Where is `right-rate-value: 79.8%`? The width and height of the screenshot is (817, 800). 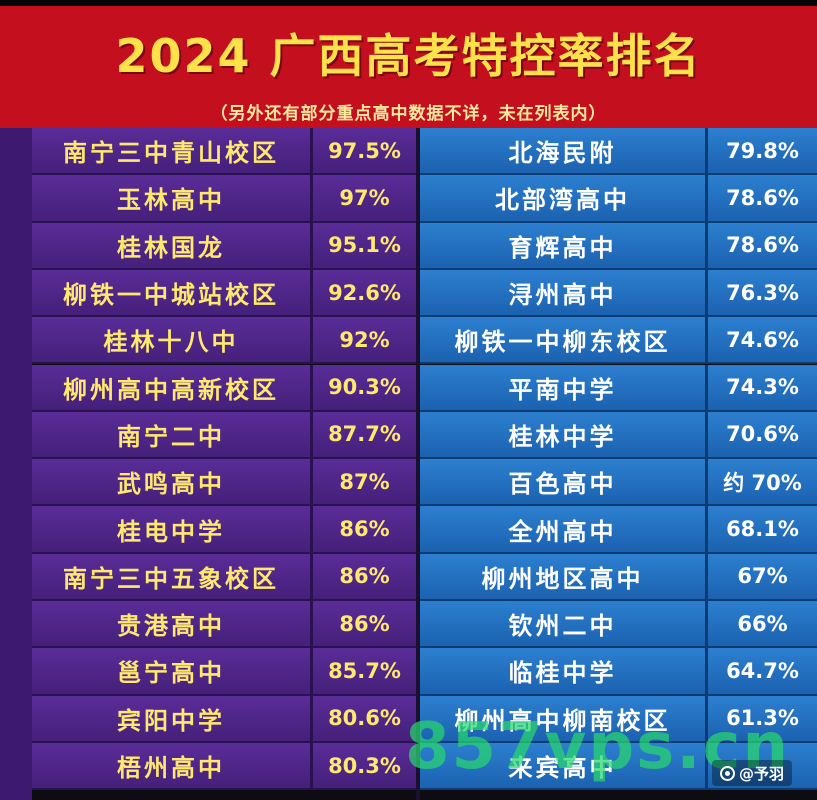
right-rate-value: 79.8% is located at coordinates (762, 152).